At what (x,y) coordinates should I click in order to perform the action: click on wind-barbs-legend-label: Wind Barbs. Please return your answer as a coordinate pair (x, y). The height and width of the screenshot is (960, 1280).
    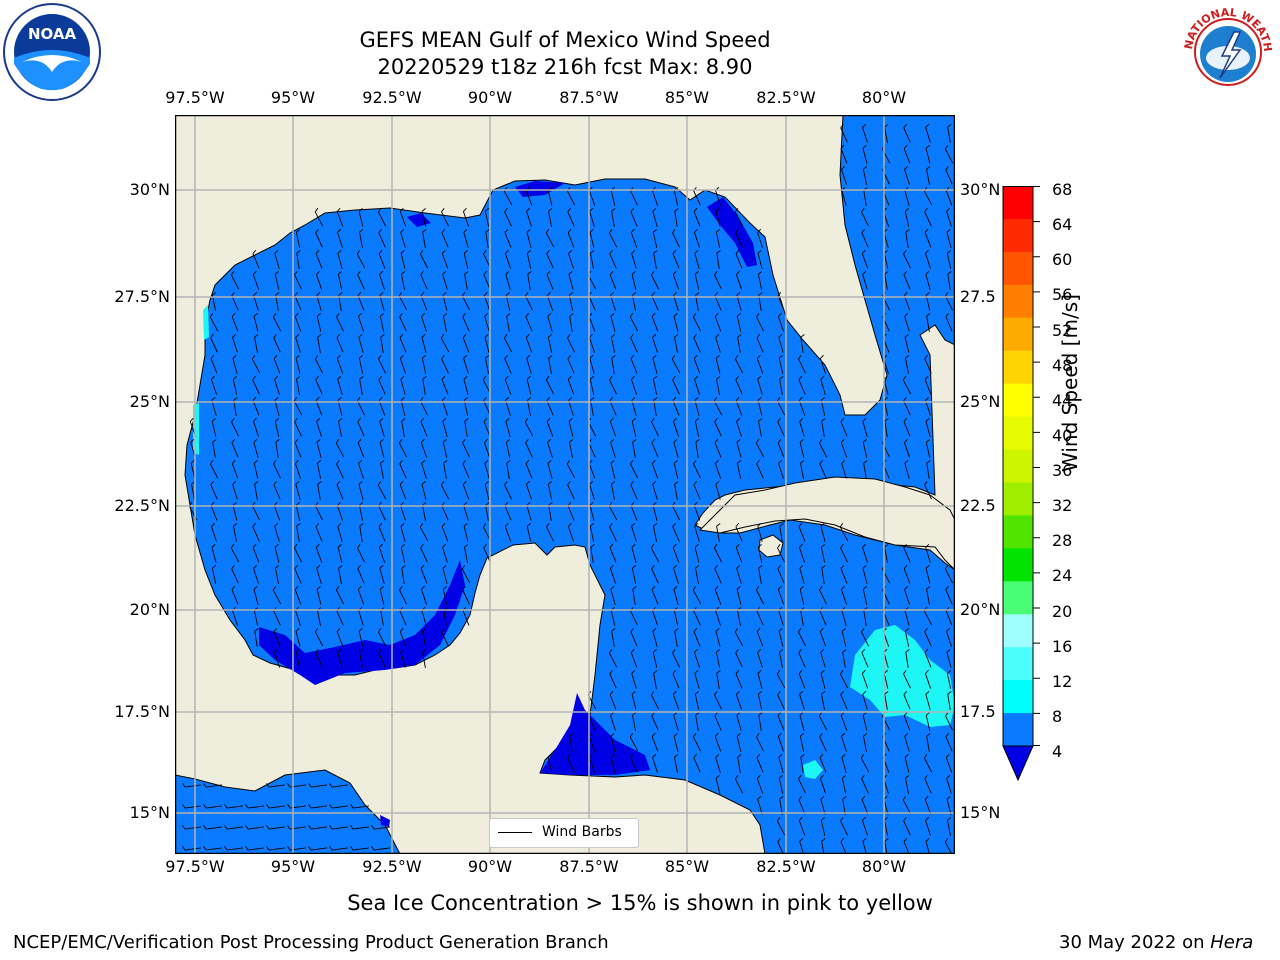
    Looking at the image, I should click on (582, 832).